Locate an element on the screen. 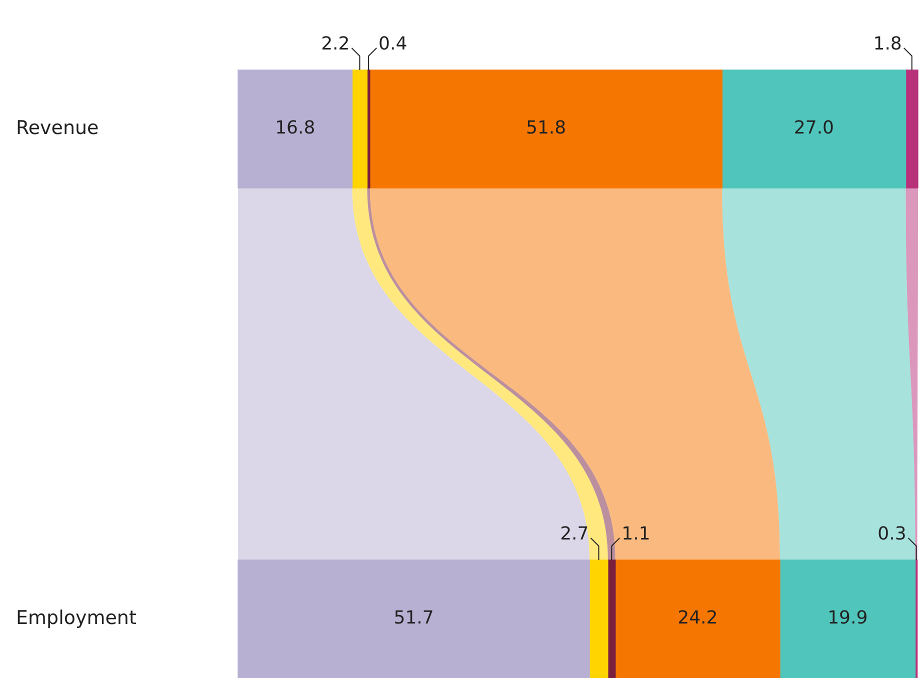 This screenshot has height=678, width=922. y-tick-label: Revenue is located at coordinates (57, 127).